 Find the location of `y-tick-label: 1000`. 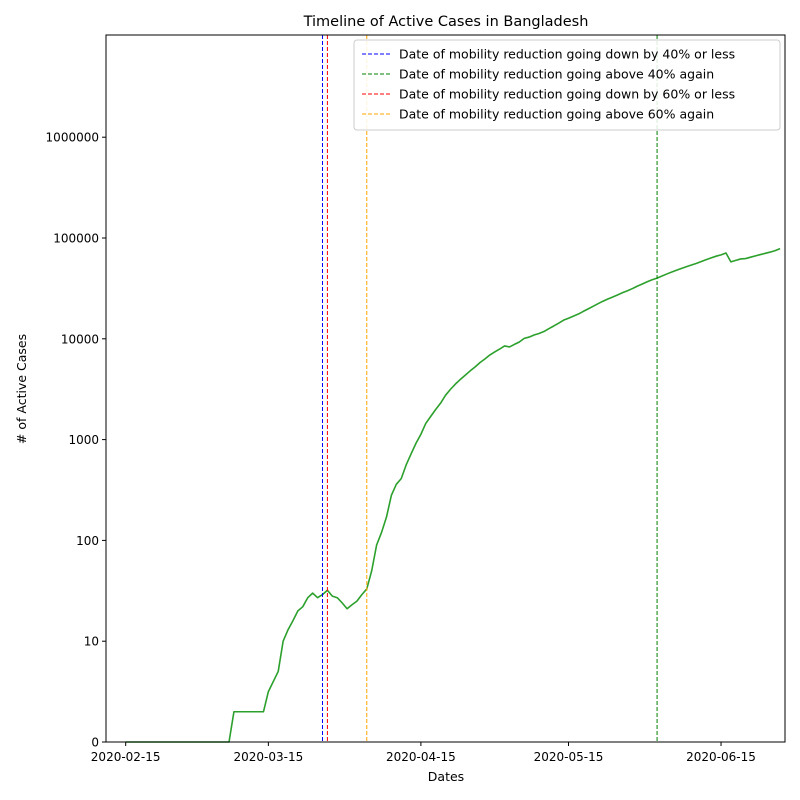

y-tick-label: 1000 is located at coordinates (83, 440).